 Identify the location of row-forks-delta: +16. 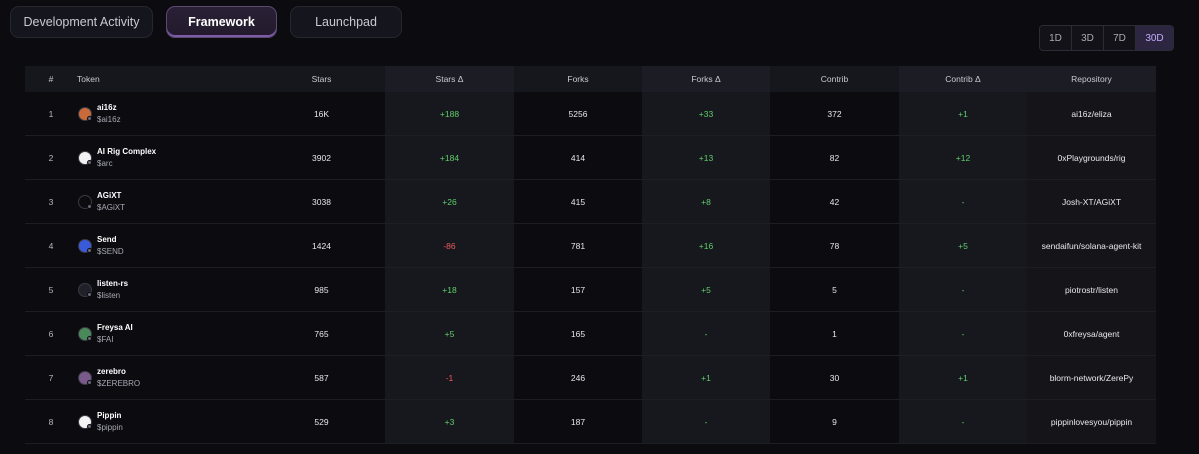
(706, 245).